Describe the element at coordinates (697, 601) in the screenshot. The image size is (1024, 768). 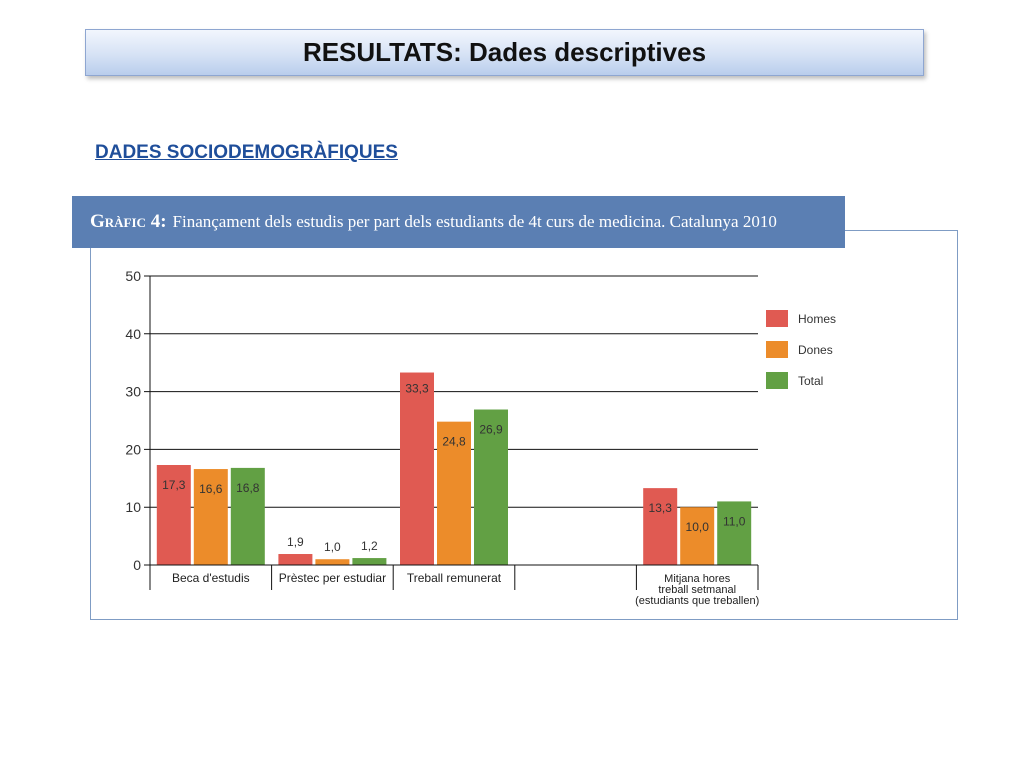
I see `category-label: (estudiants que treballen)` at that location.